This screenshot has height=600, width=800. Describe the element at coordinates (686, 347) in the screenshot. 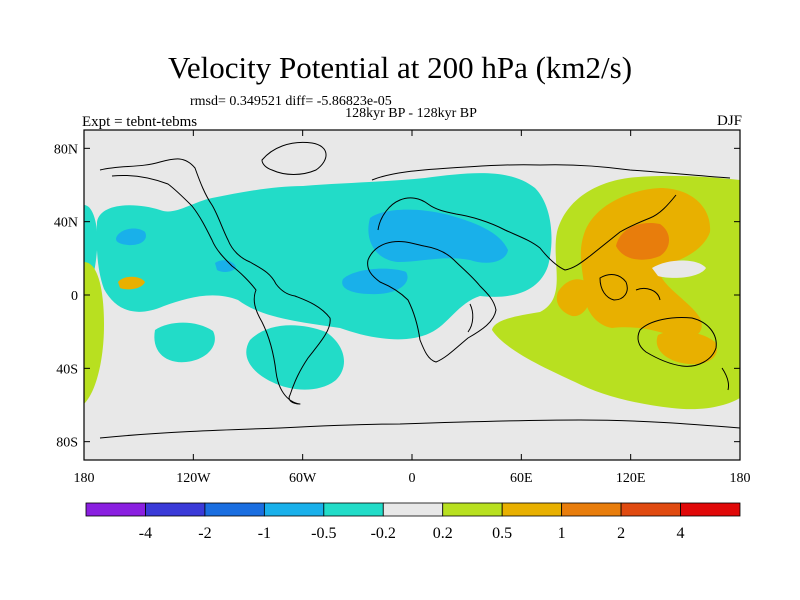

I see `positive-core-australia` at that location.